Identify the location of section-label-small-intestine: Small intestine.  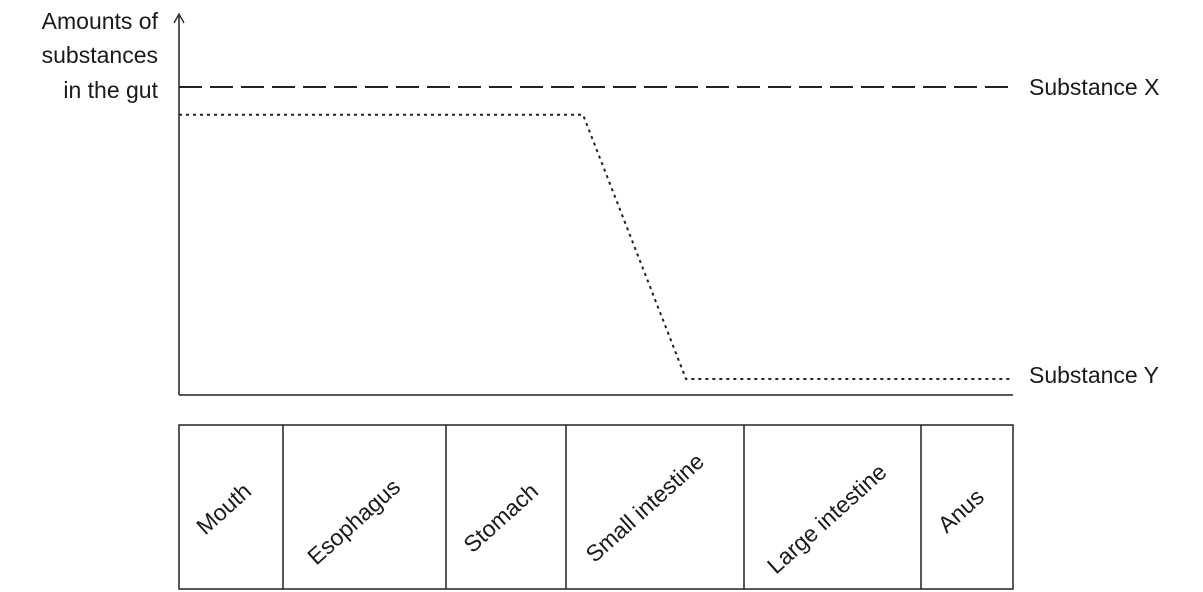
(644, 507).